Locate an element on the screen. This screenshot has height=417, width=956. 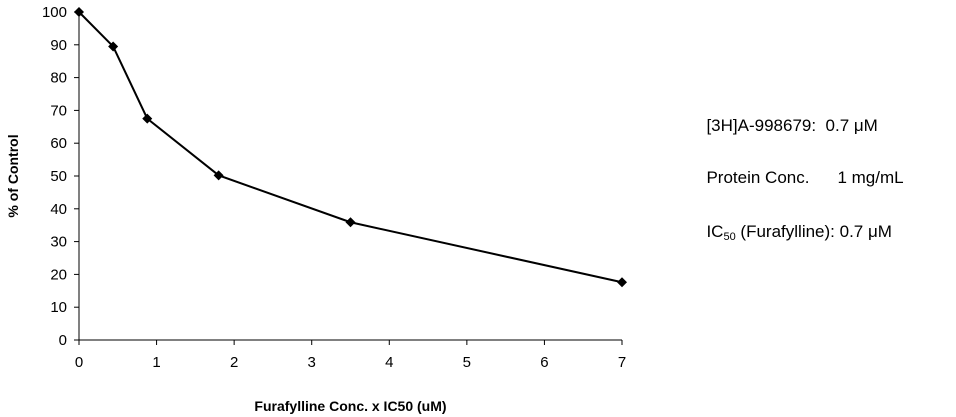
ic50-subscript: 50 is located at coordinates (729, 237).